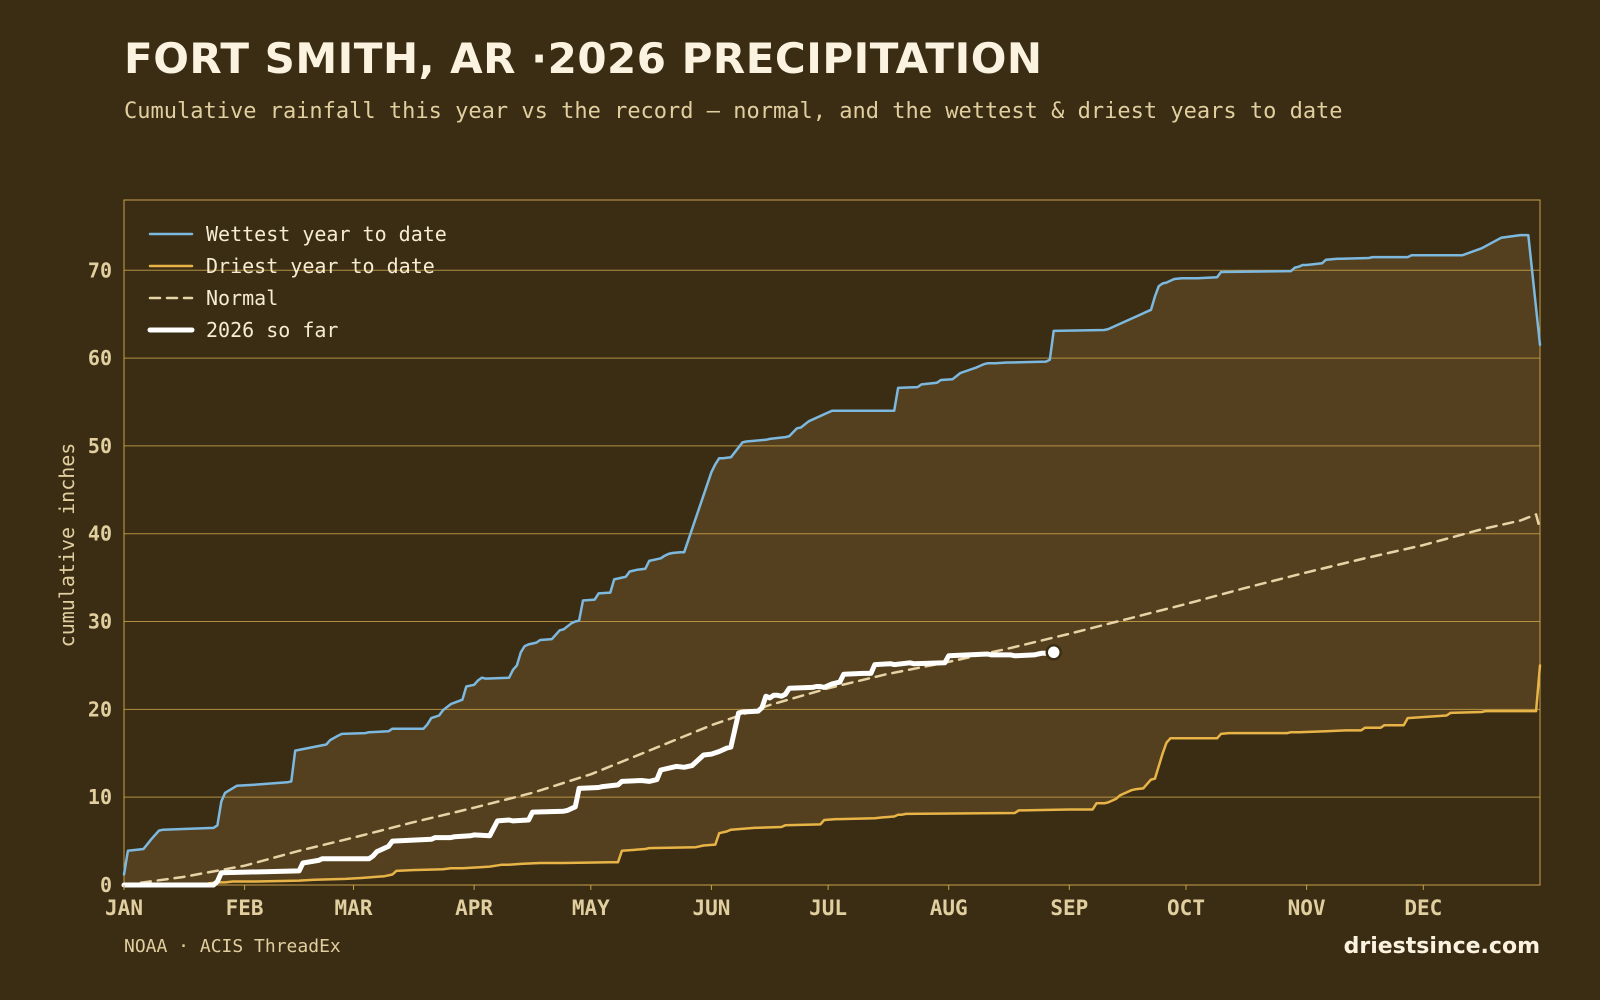 The height and width of the screenshot is (1000, 1600). What do you see at coordinates (326, 234) in the screenshot?
I see `legend-label: Wettest year to date` at bounding box center [326, 234].